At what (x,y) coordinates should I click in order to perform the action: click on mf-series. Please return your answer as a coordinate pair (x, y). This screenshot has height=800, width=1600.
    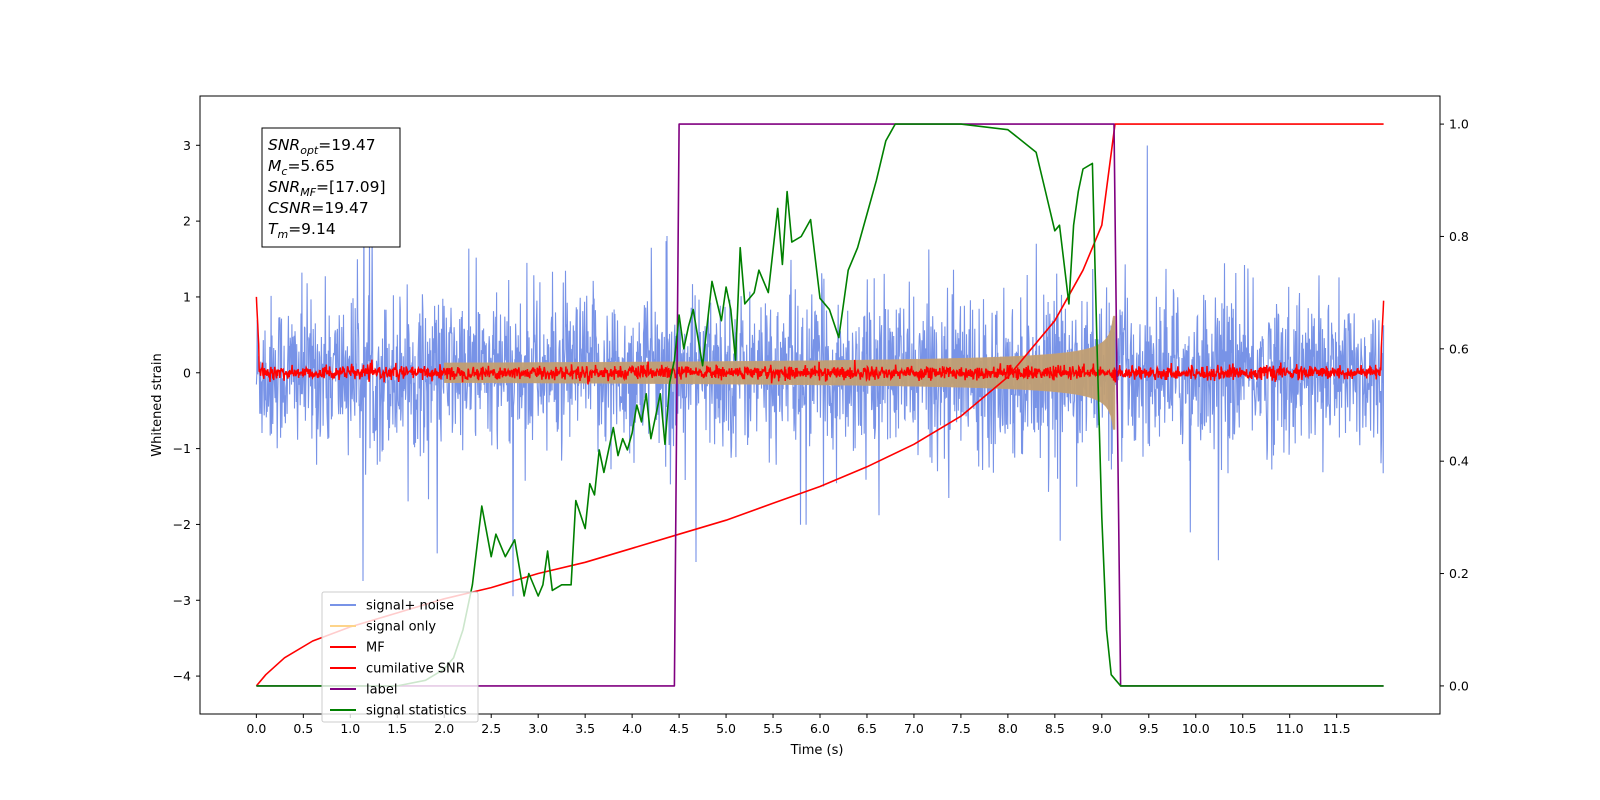
    Looking at the image, I should click on (820, 340).